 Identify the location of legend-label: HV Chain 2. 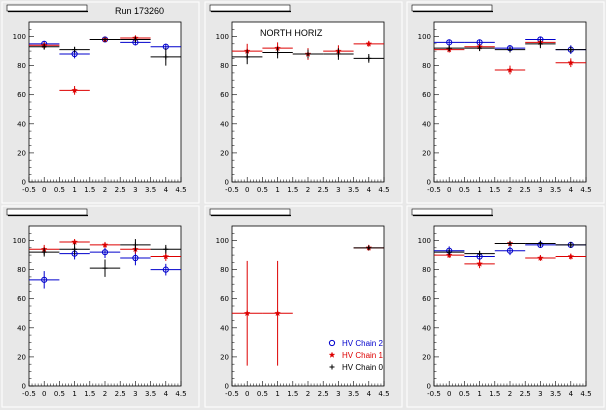
(362, 343).